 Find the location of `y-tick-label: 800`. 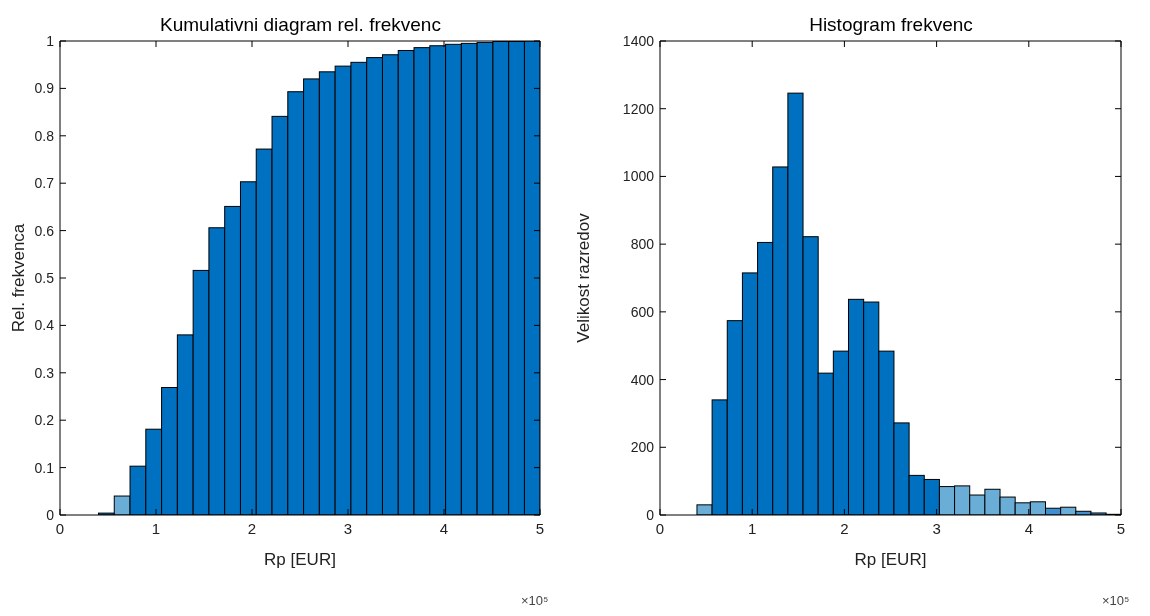

y-tick-label: 800 is located at coordinates (642, 244).